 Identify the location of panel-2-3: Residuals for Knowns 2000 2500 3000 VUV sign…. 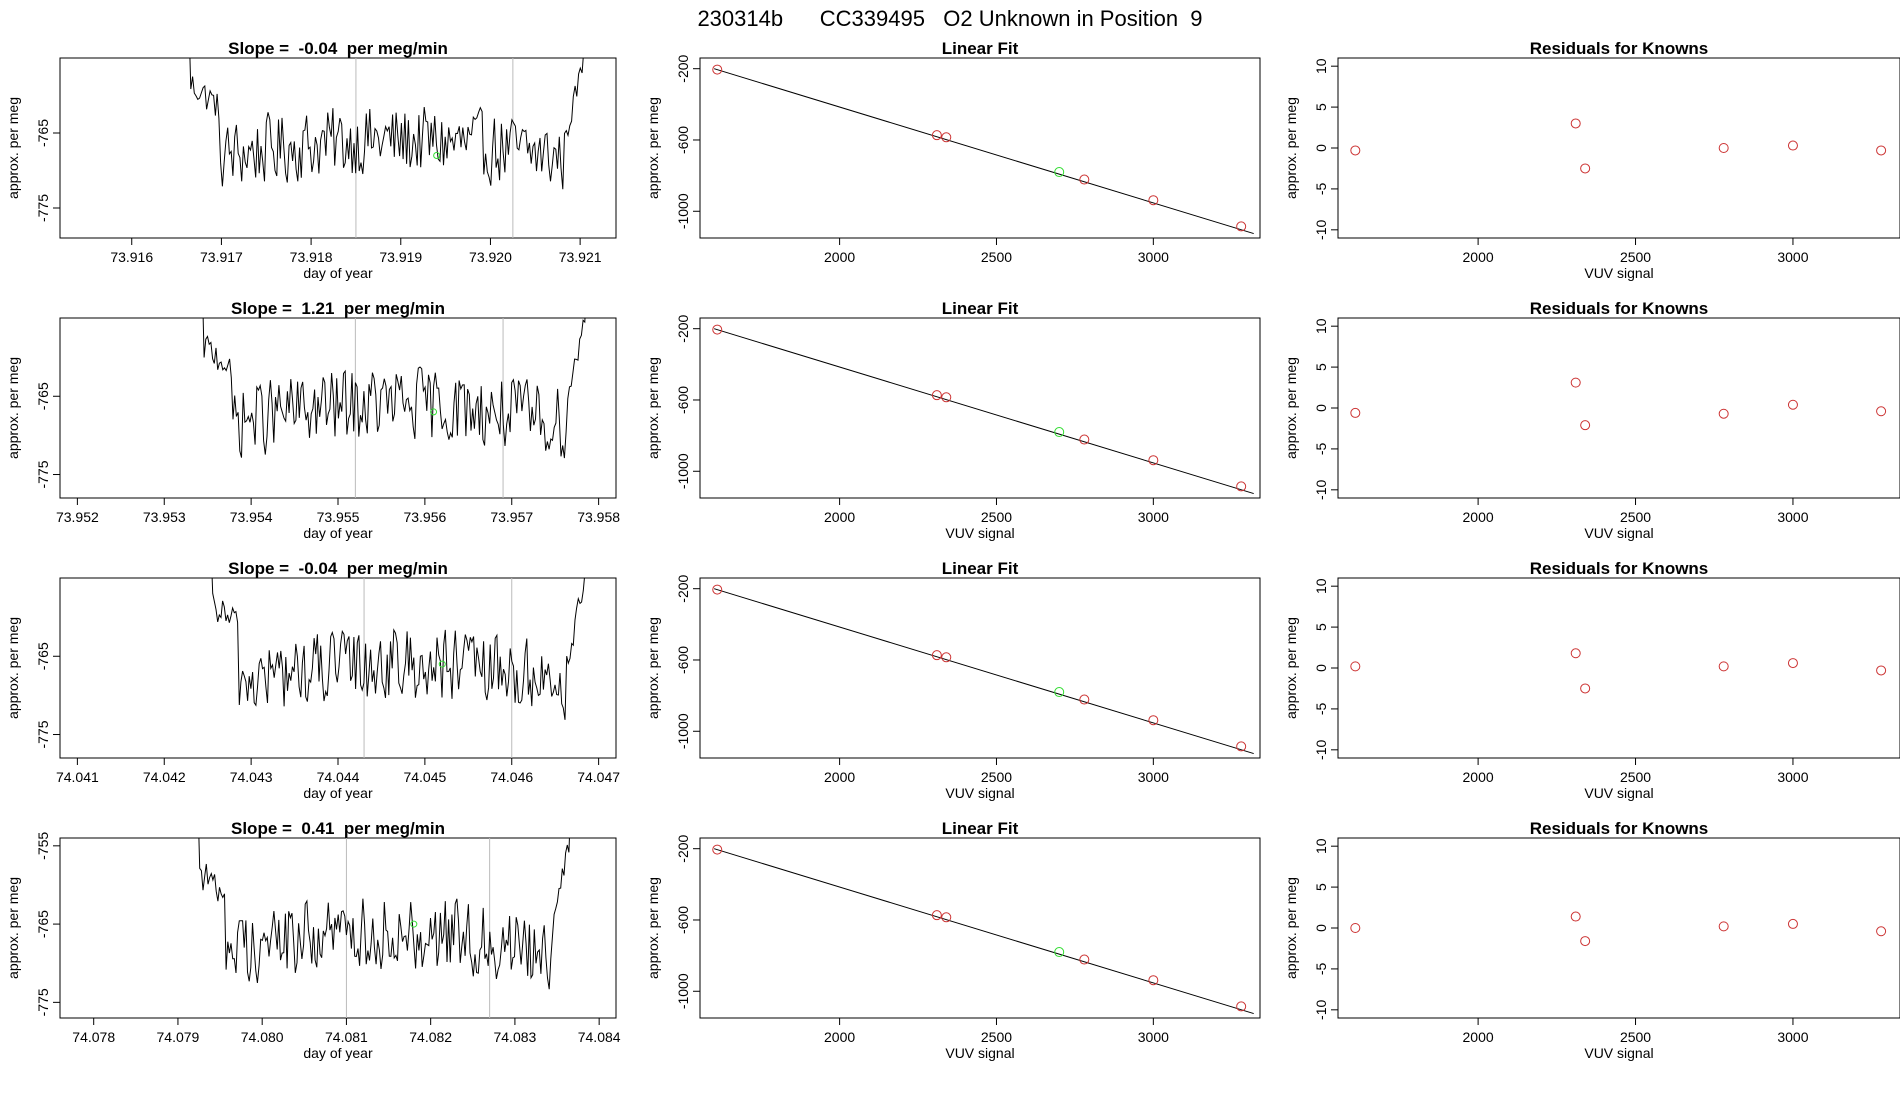
(1591, 420).